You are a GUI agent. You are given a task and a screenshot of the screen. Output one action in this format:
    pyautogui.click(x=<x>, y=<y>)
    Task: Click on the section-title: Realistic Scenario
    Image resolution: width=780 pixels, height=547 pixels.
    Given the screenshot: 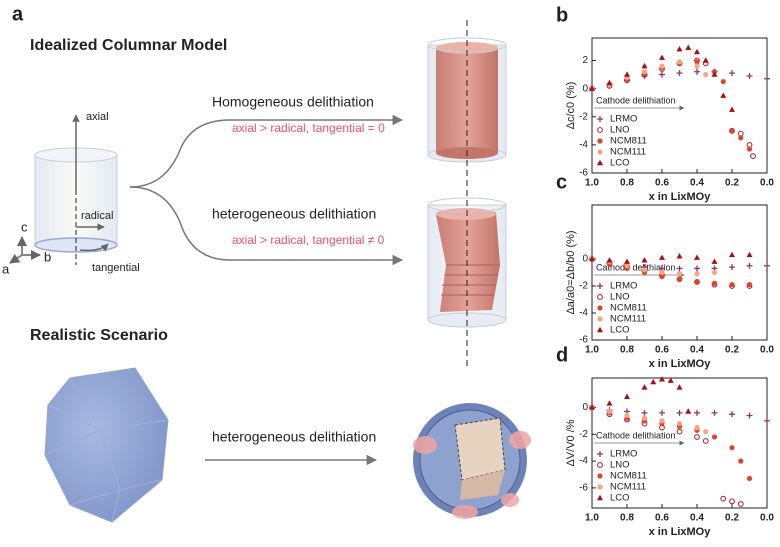 What is the action you would take?
    pyautogui.click(x=99, y=335)
    